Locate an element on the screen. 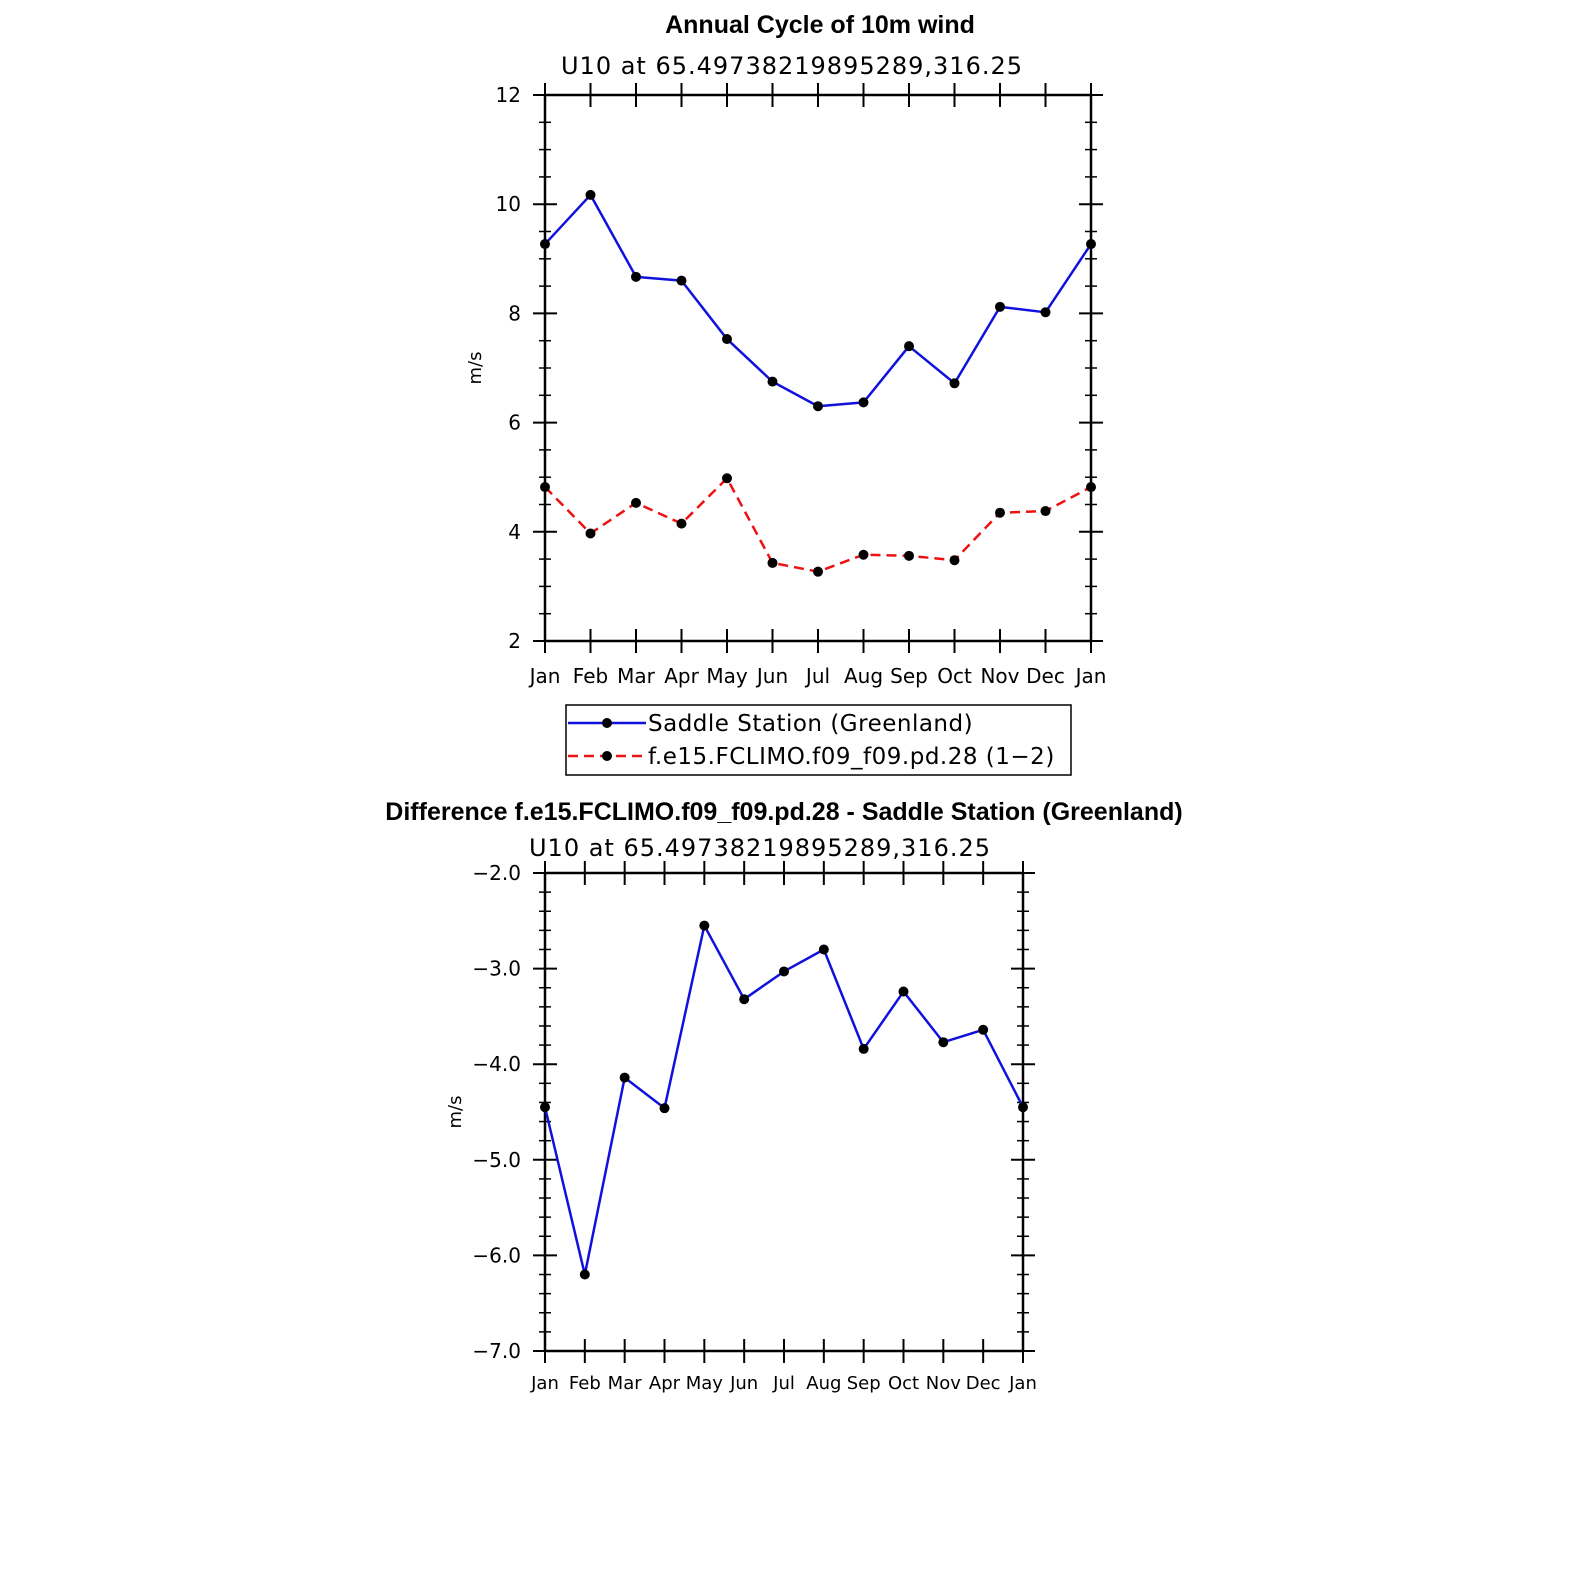 Image resolution: width=1574 pixels, height=1574 pixels. chart-2-xtick-label: Jul is located at coordinates (783, 1383).